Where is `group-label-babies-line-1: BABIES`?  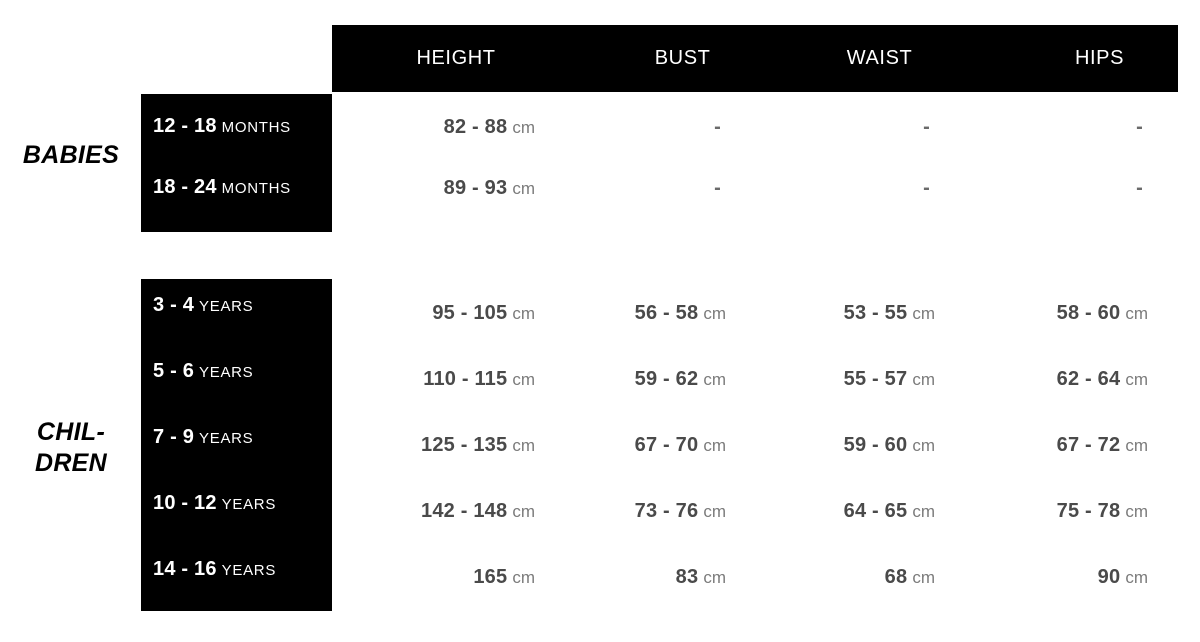
group-label-babies-line-1: BABIES is located at coordinates (71, 155).